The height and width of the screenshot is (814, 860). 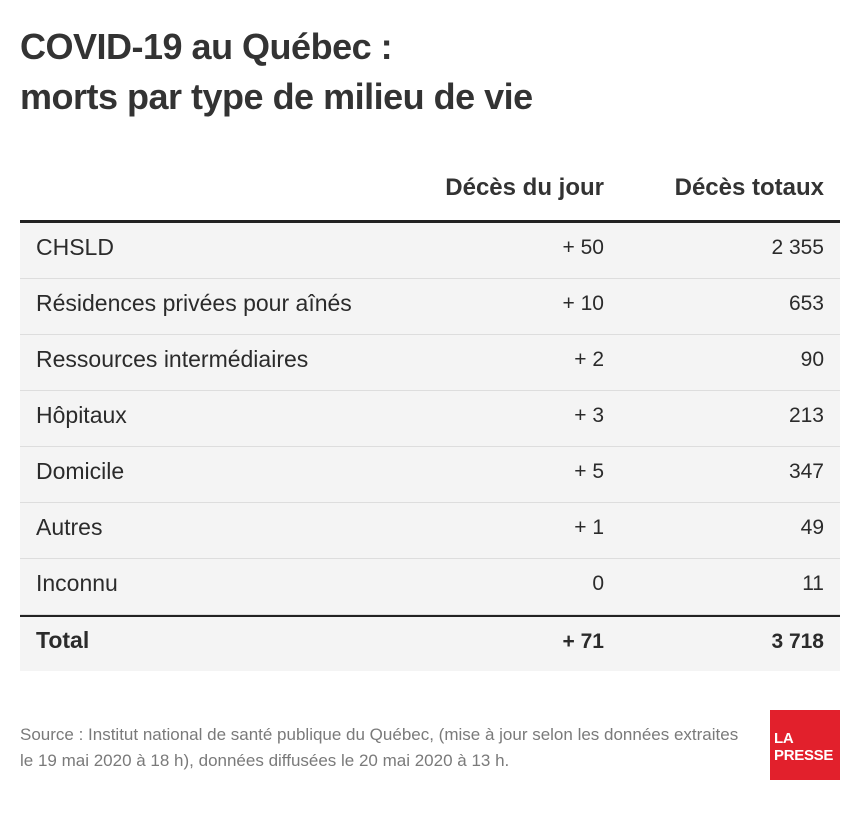 I want to click on table-row-chsld: CHSLD + 50 2 355, so click(x=430, y=251).